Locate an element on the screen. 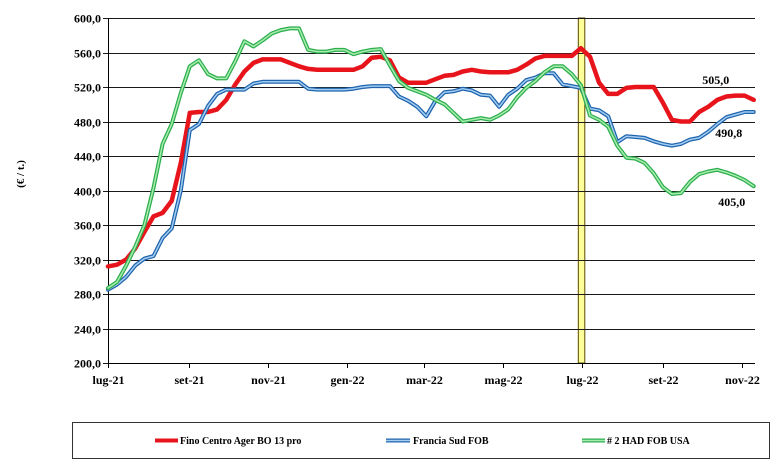 This screenshot has width=771, height=466. x-tick-label: nov-22 is located at coordinates (742, 380).